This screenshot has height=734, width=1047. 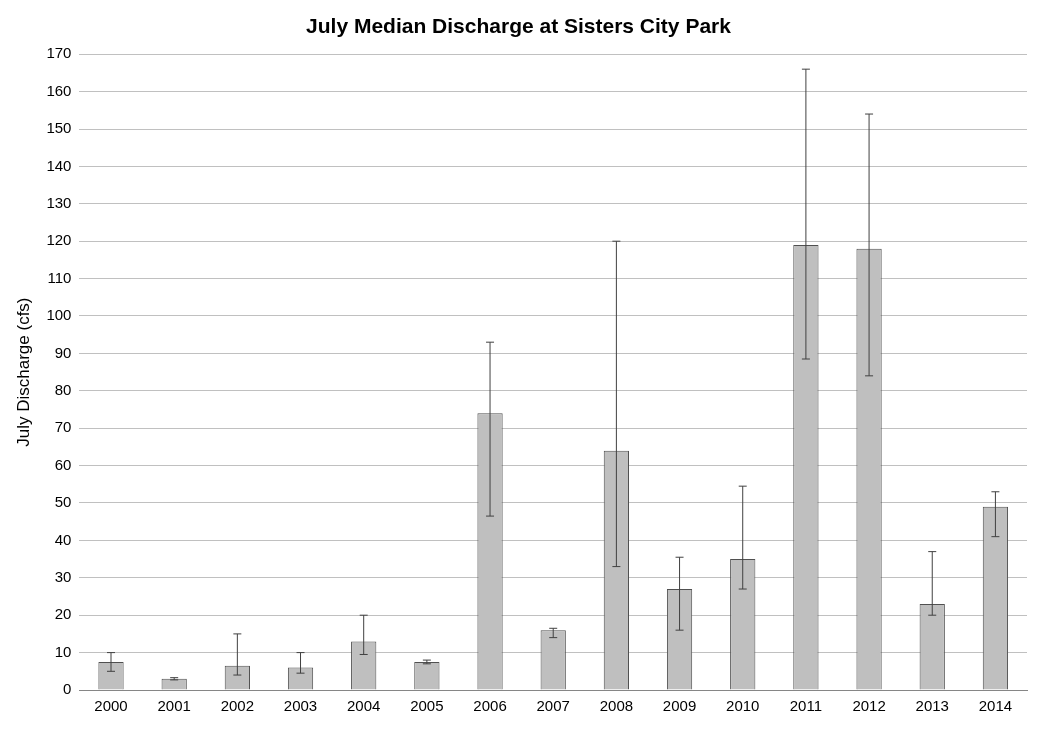 I want to click on y-tick-label: 120, so click(x=59, y=240).